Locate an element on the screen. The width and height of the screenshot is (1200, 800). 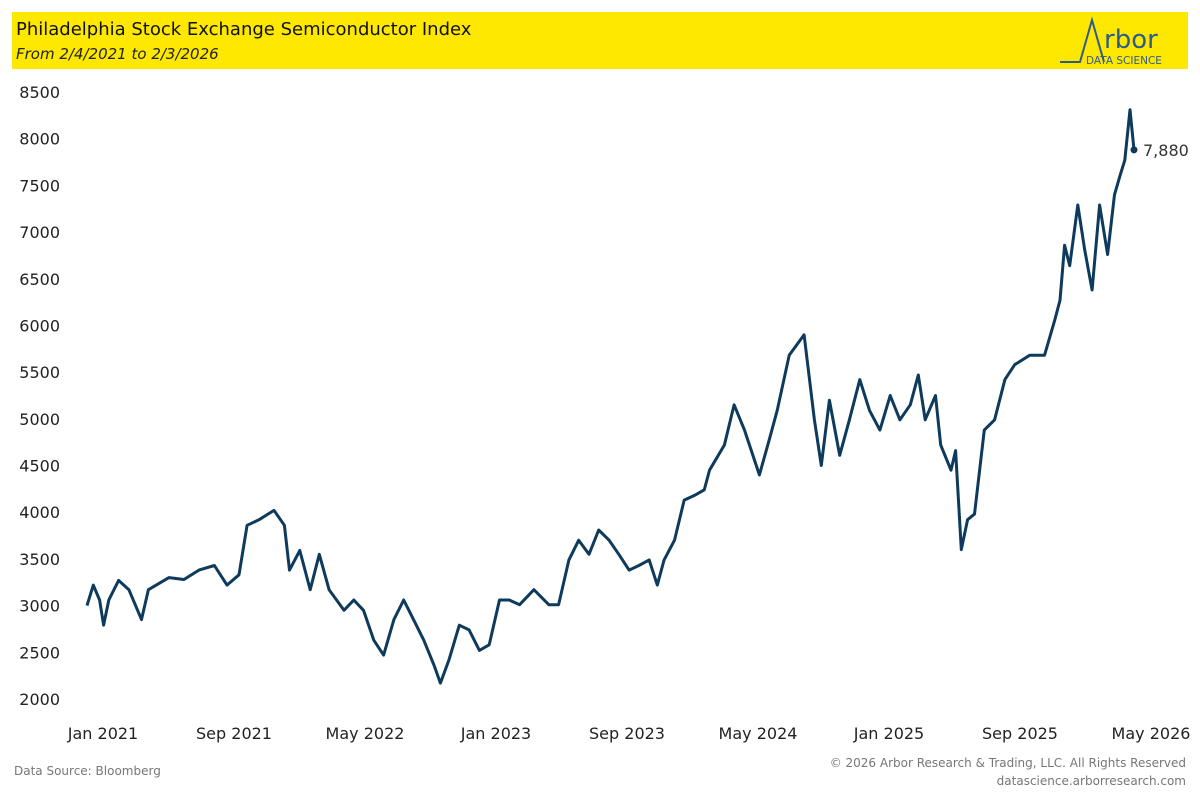
x-tick-label: May 2022 is located at coordinates (365, 733).